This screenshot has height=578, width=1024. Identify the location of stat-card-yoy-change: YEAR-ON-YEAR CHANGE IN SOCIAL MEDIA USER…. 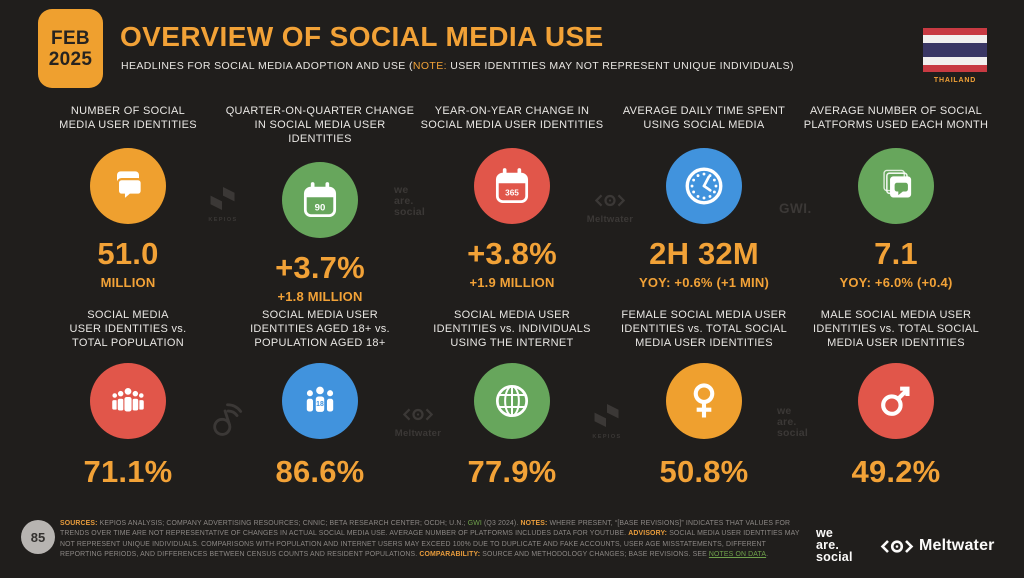
(512, 204).